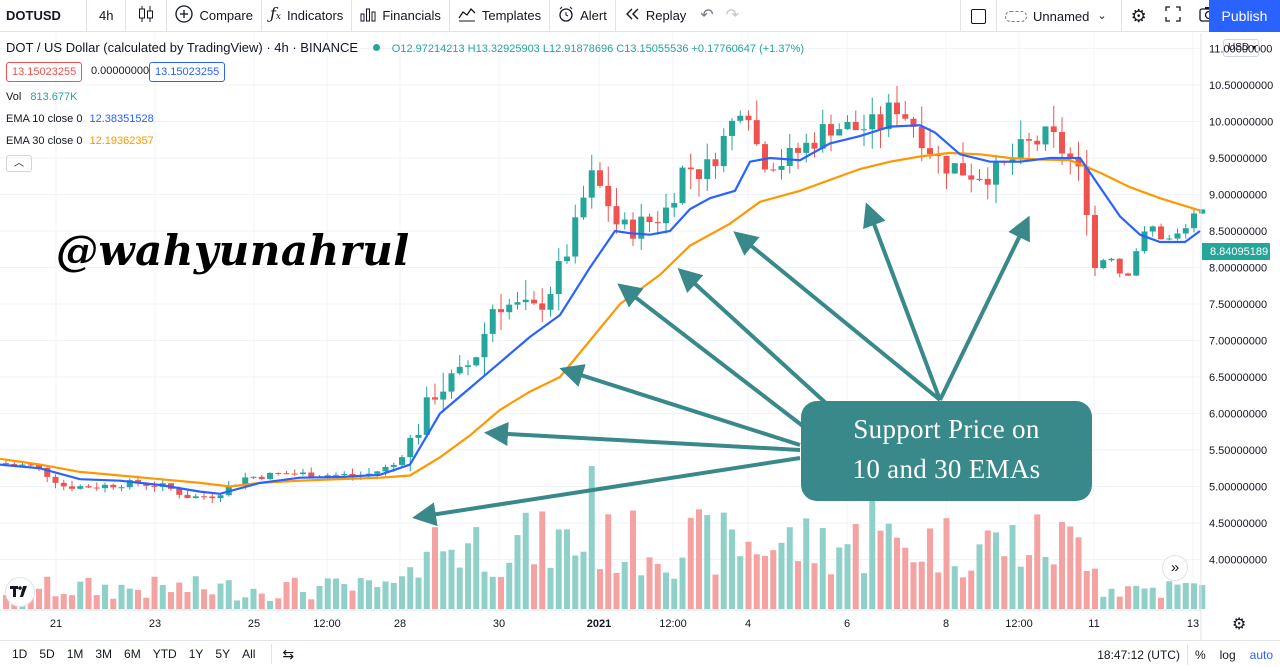 This screenshot has height=667, width=1280. I want to click on alert-button: Alert, so click(582, 16).